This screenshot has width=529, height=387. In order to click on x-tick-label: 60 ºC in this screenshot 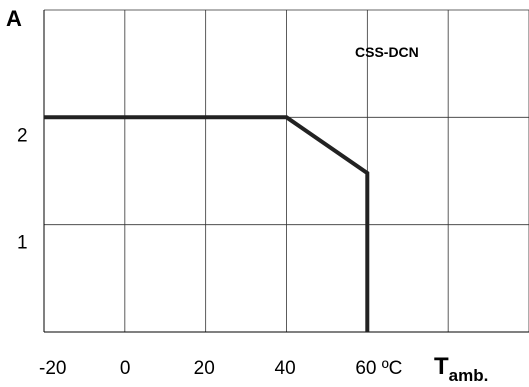, I will do `click(378, 368)`.